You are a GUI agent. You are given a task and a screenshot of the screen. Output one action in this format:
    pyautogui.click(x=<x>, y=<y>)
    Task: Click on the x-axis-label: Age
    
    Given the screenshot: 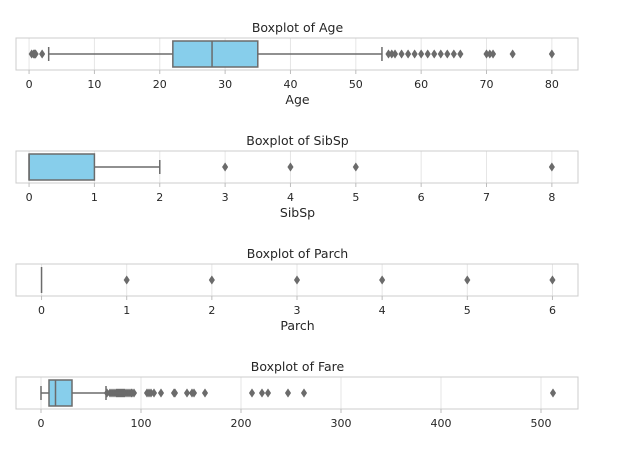 What is the action you would take?
    pyautogui.click(x=297, y=99)
    